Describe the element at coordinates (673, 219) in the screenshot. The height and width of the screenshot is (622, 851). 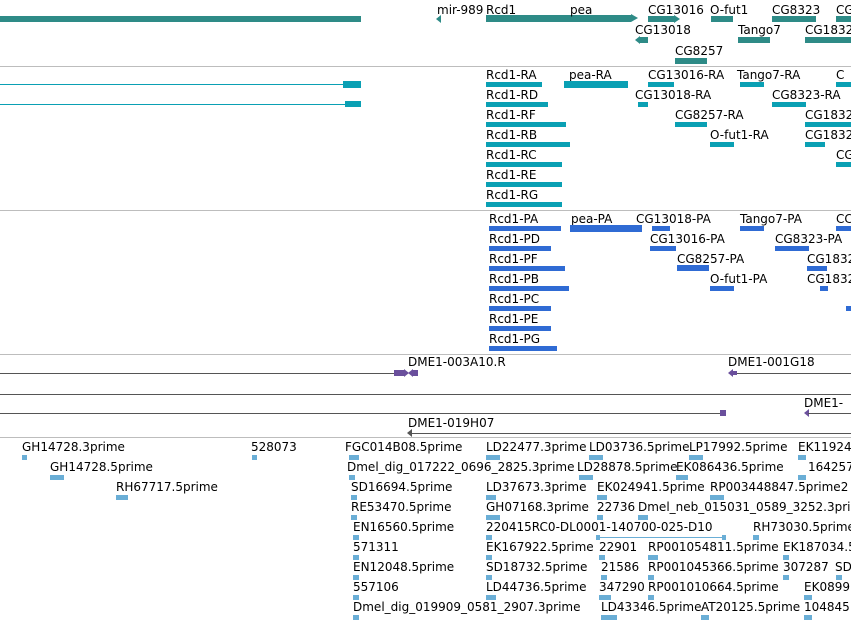
I see `protein-label: CG13018-PA` at that location.